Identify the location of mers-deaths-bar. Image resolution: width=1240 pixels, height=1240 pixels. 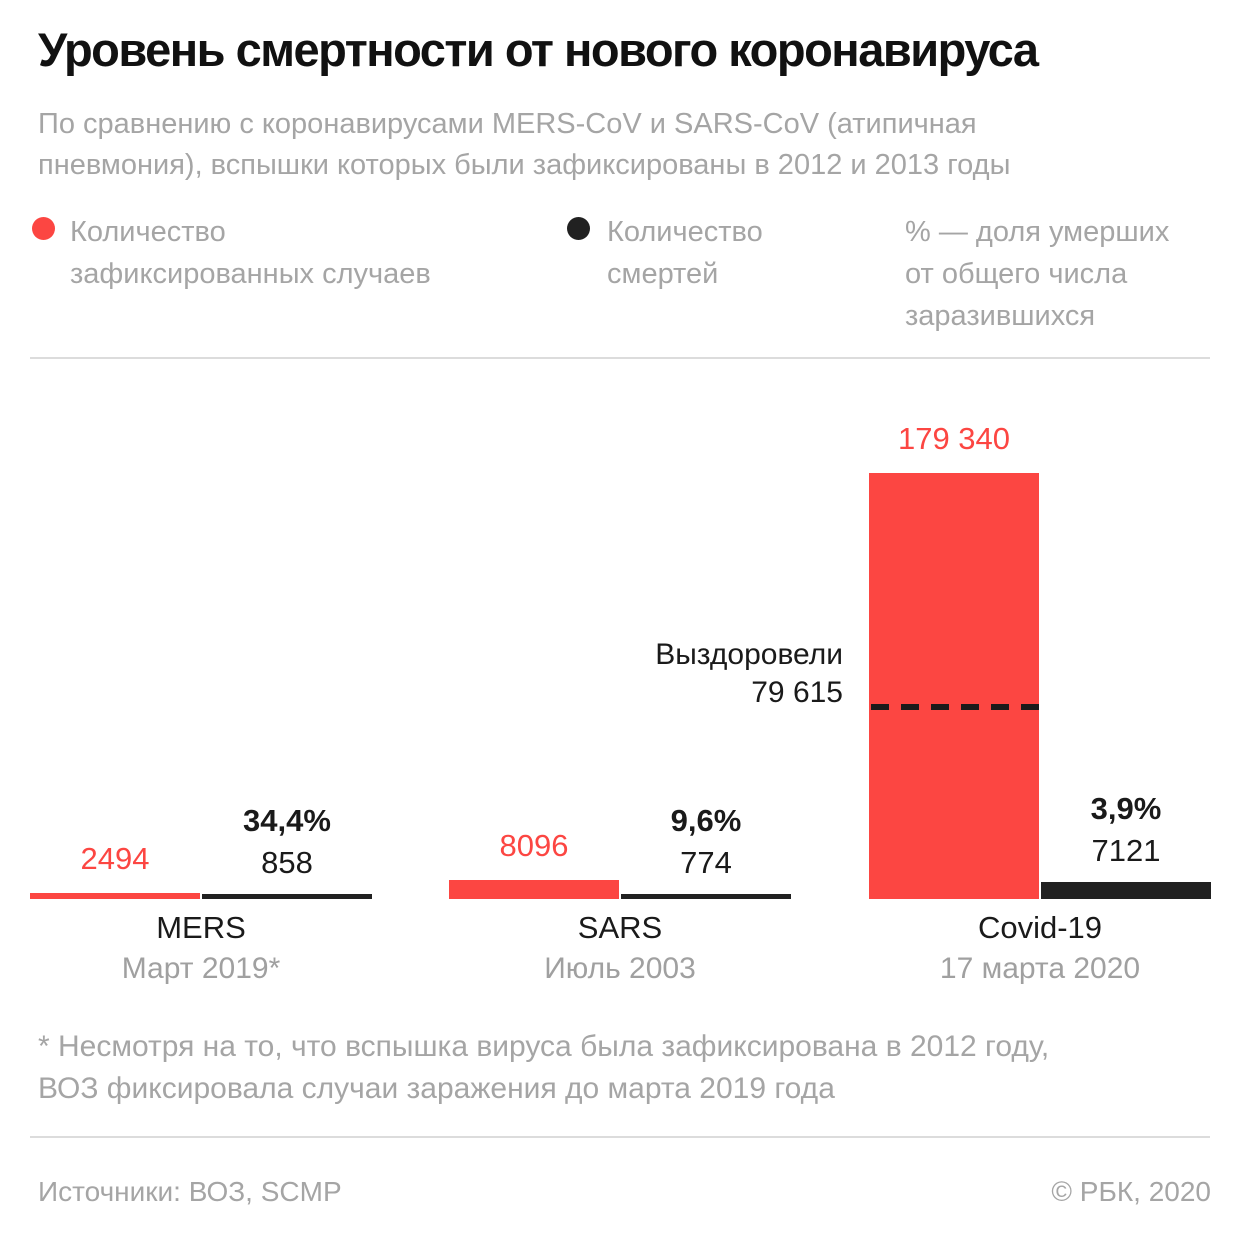
(287, 896).